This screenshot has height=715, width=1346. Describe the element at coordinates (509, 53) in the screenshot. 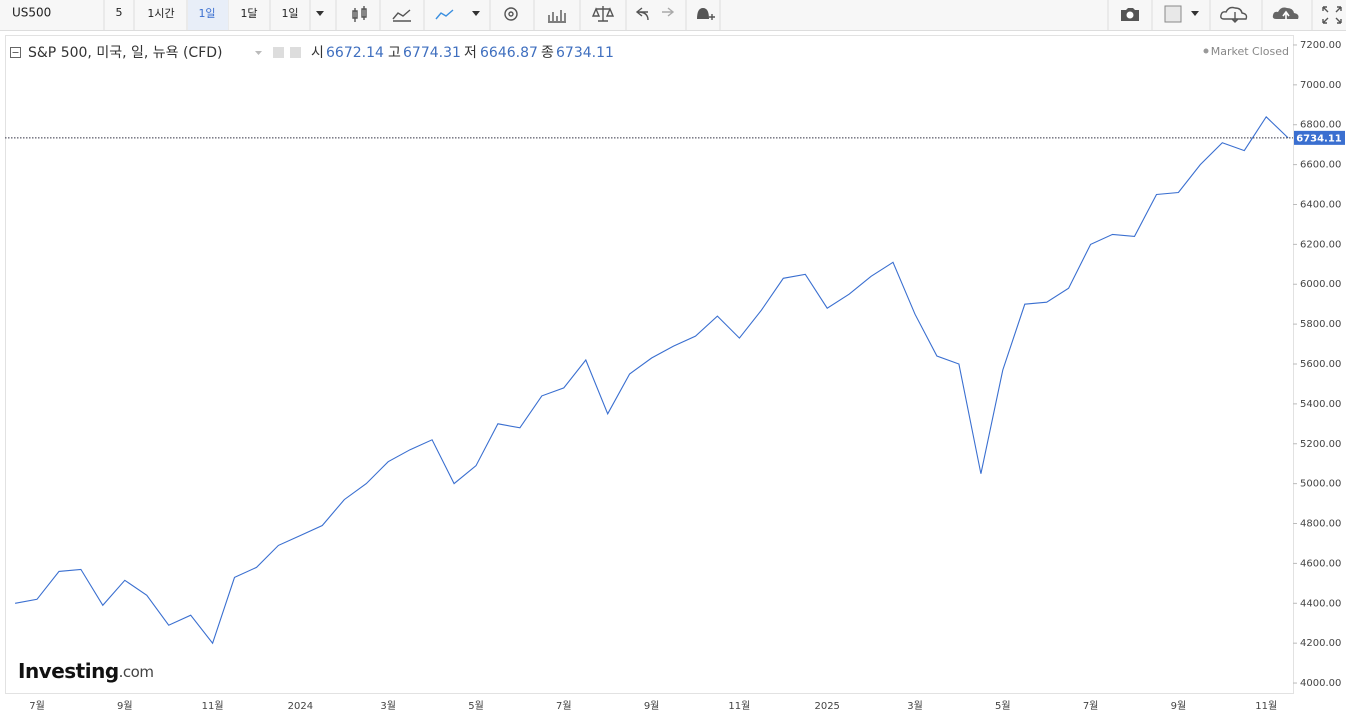

I see `low-value: 6646.87` at that location.